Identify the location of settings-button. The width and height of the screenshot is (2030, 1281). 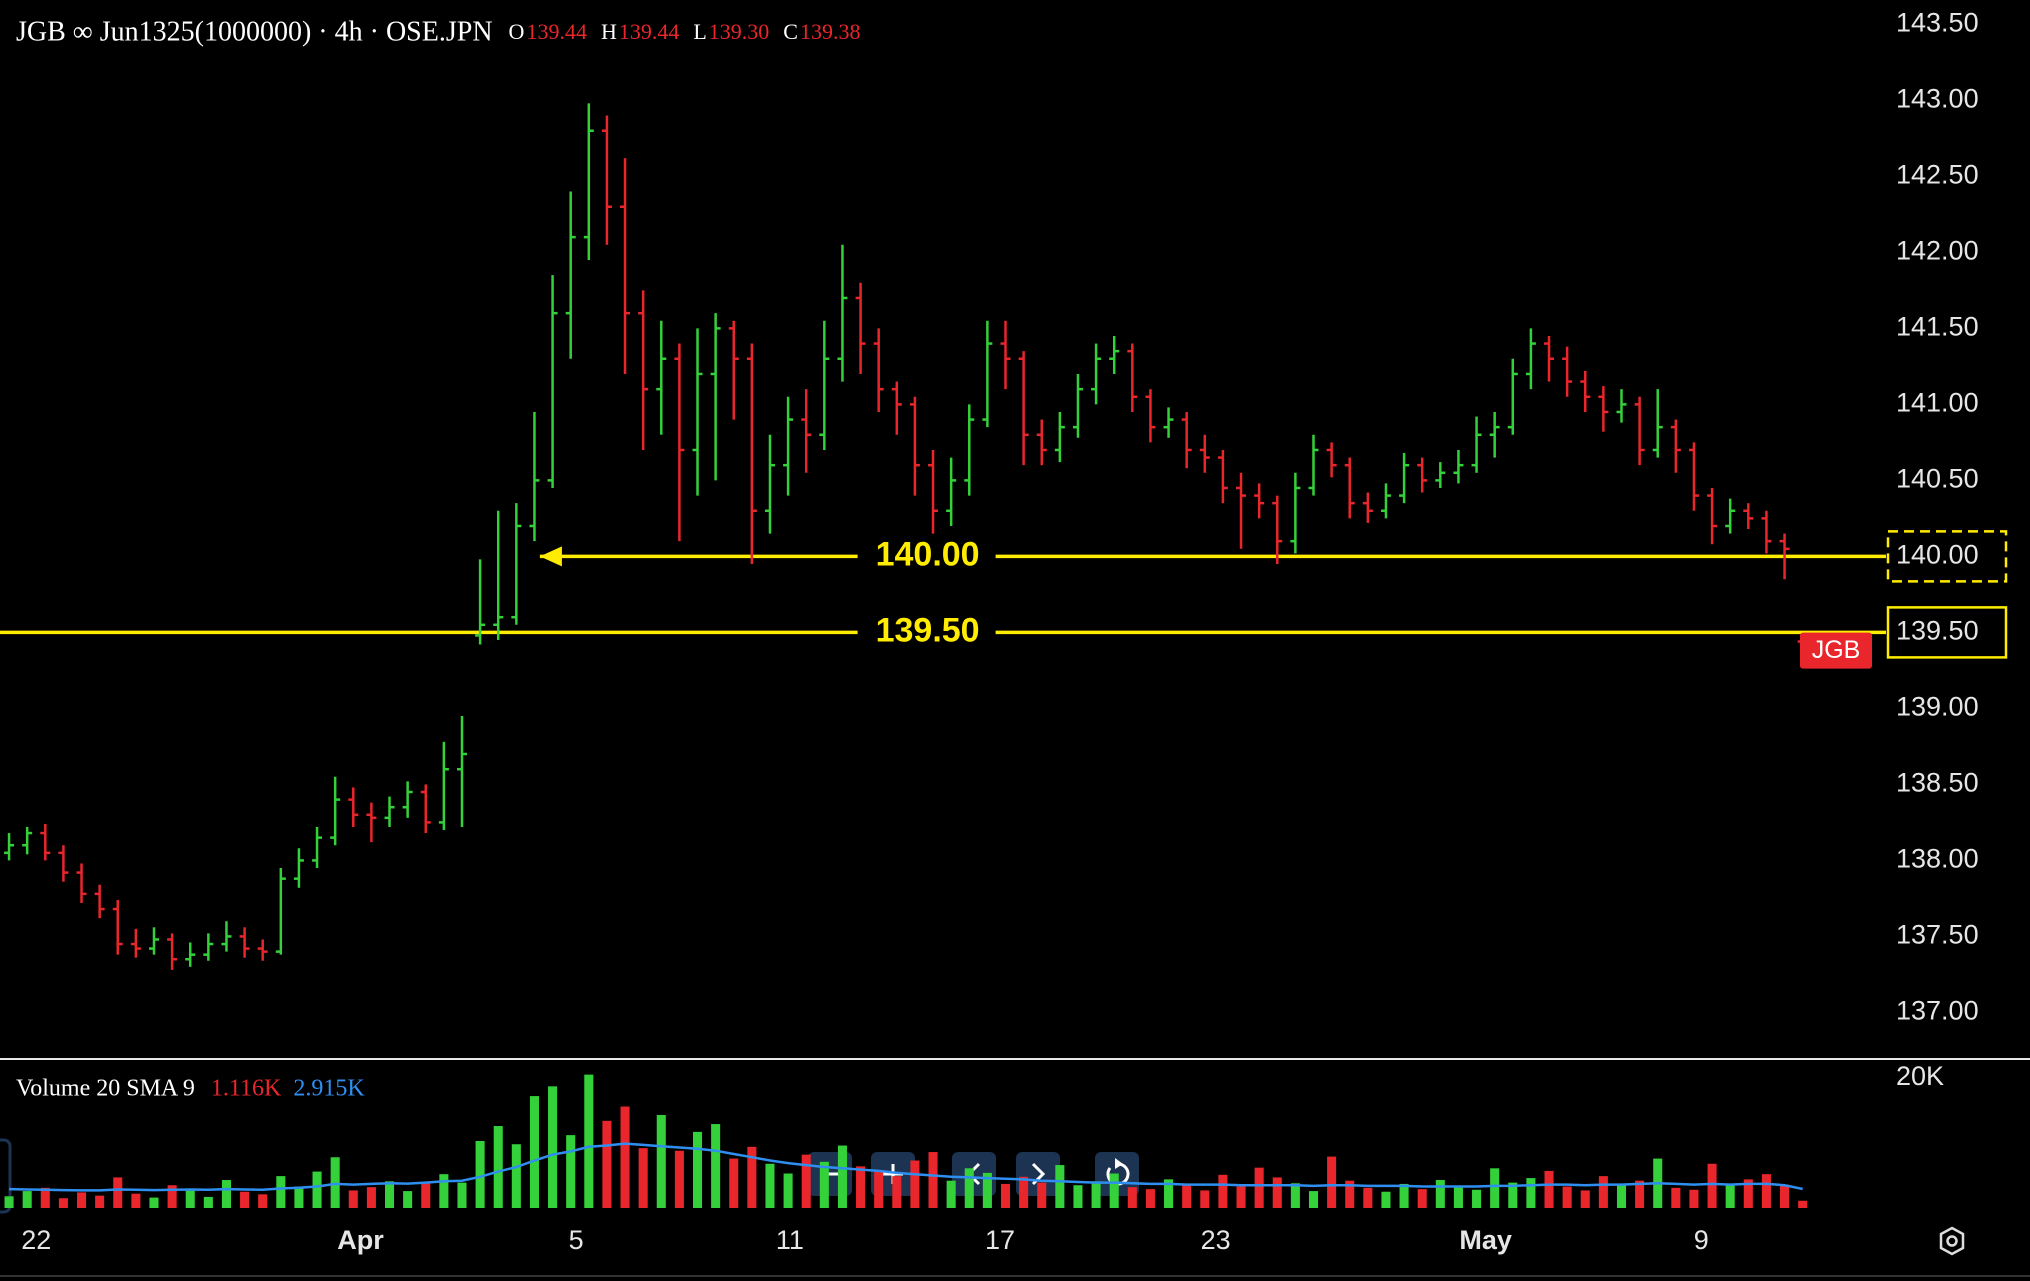
(1952, 1241).